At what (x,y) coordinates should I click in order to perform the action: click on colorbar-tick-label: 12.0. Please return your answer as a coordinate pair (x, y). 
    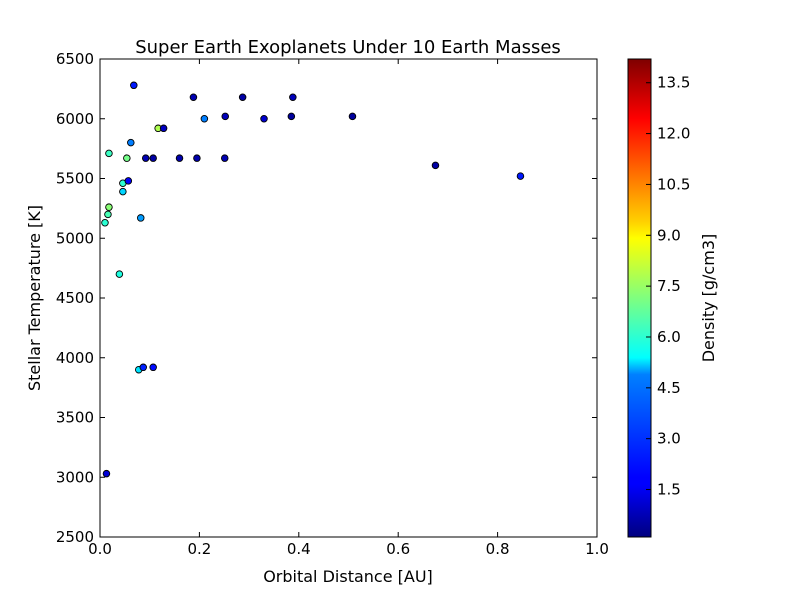
    Looking at the image, I should click on (673, 134).